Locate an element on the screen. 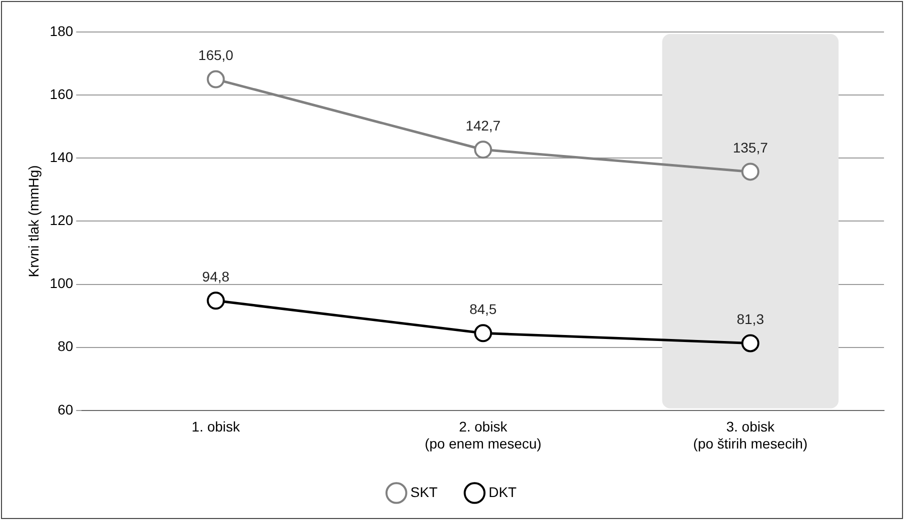  y-tick-label: 100 is located at coordinates (62, 283).